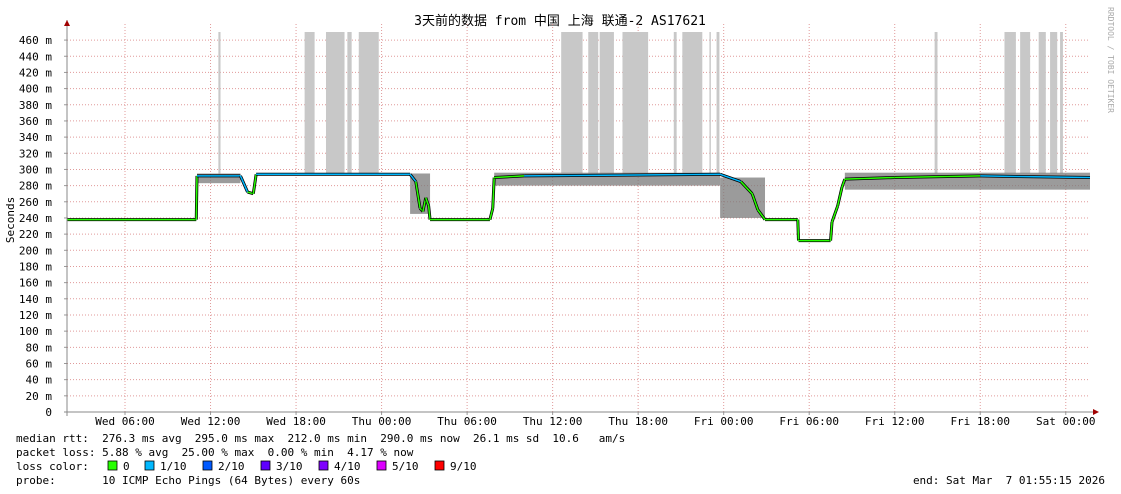 The height and width of the screenshot is (494, 1121). Describe the element at coordinates (173, 466) in the screenshot. I see `legend-label: 1/10` at that location.